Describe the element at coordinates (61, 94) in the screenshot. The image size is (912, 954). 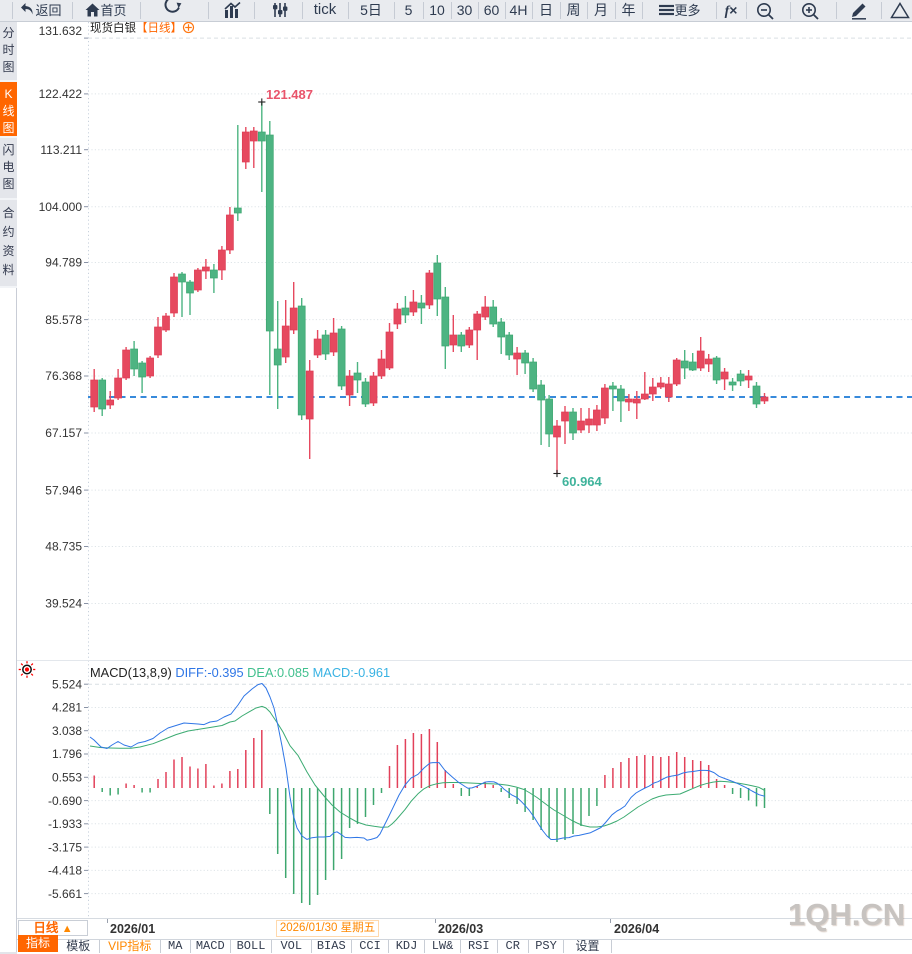
I see `svg-text: 122.422` at that location.